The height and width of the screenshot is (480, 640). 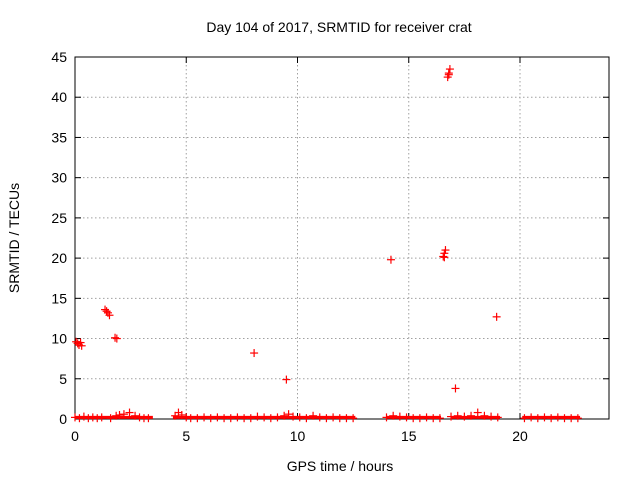 I want to click on x-tick-label: 5, so click(x=186, y=436).